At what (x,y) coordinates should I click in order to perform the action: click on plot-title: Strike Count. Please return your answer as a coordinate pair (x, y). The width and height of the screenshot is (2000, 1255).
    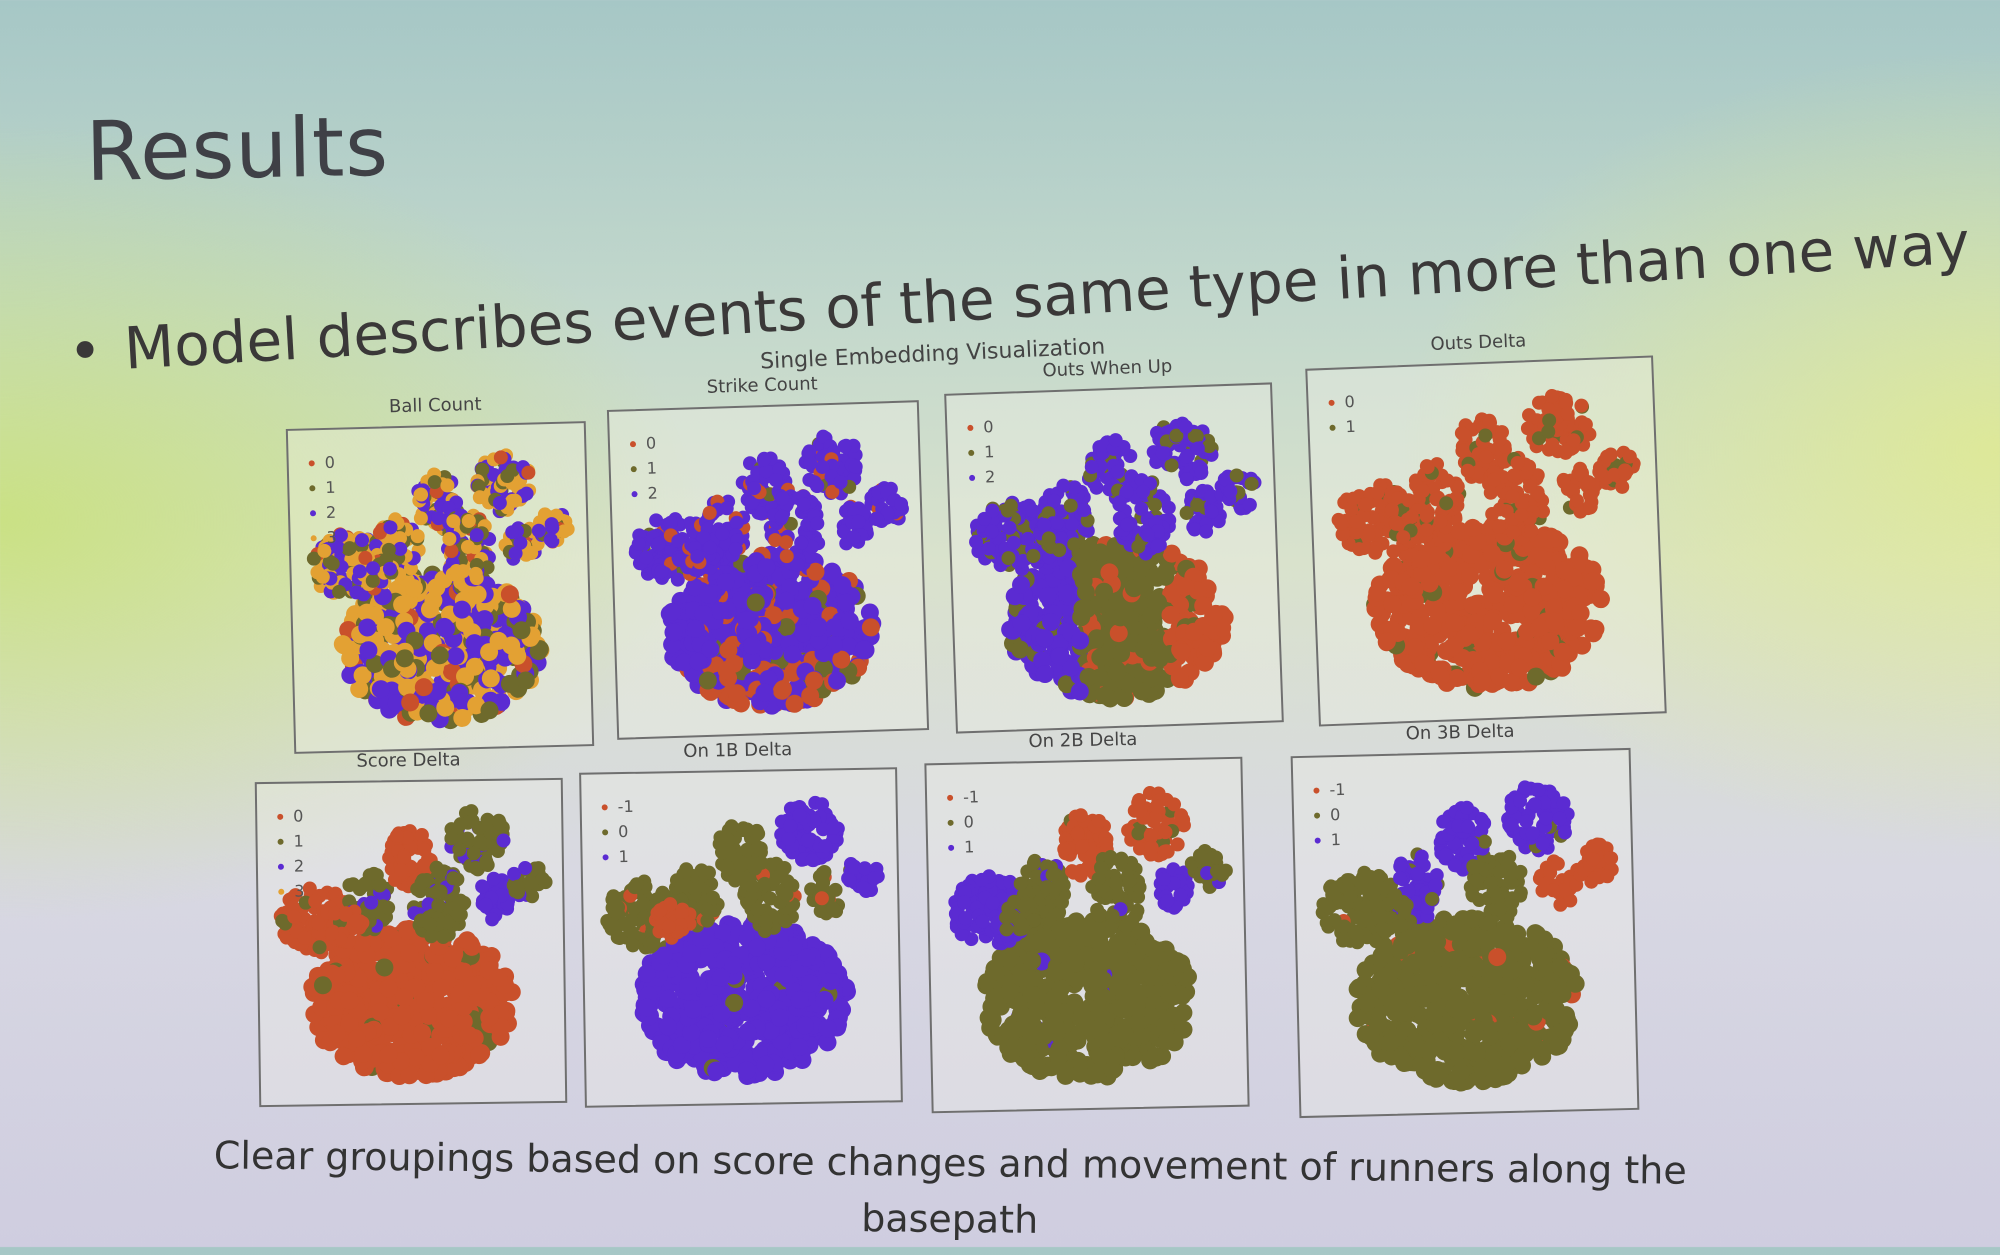
    Looking at the image, I should click on (762, 385).